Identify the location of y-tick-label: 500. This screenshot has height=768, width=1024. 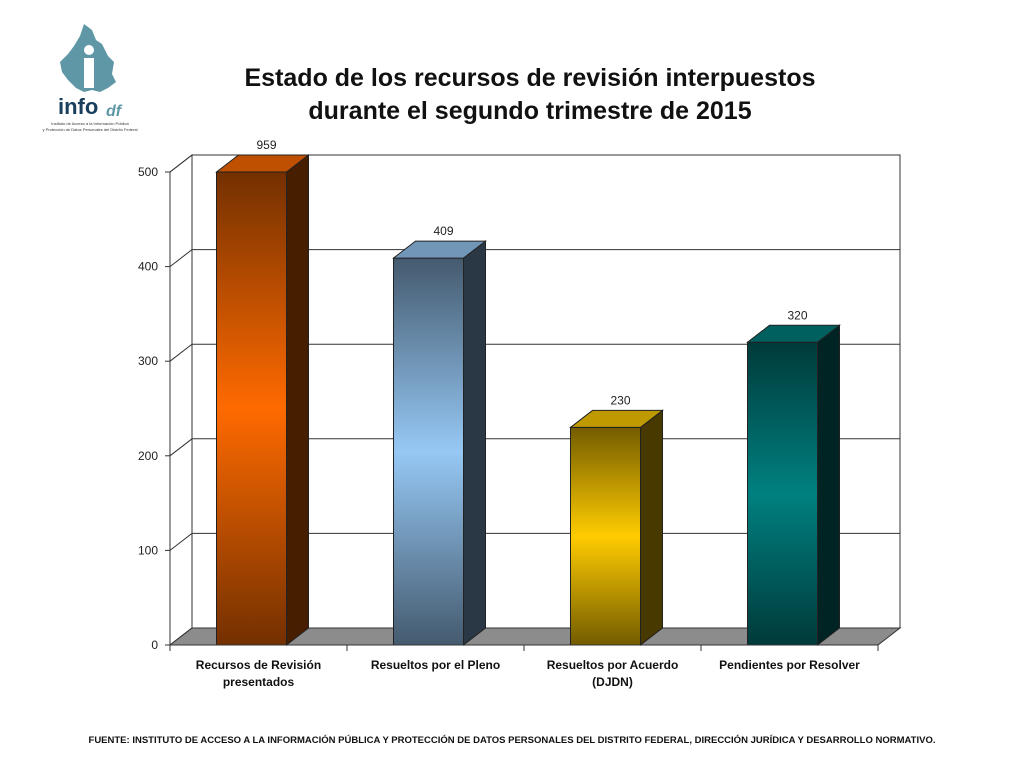
(148, 172).